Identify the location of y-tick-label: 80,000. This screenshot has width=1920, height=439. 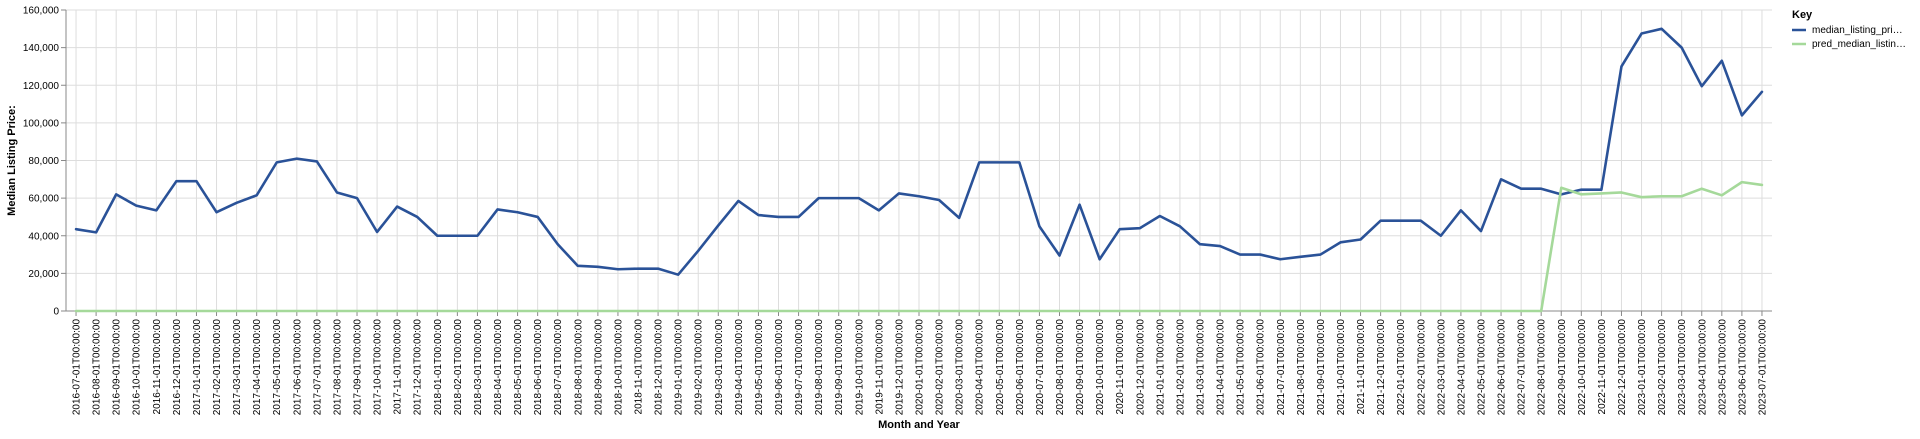
(43, 161).